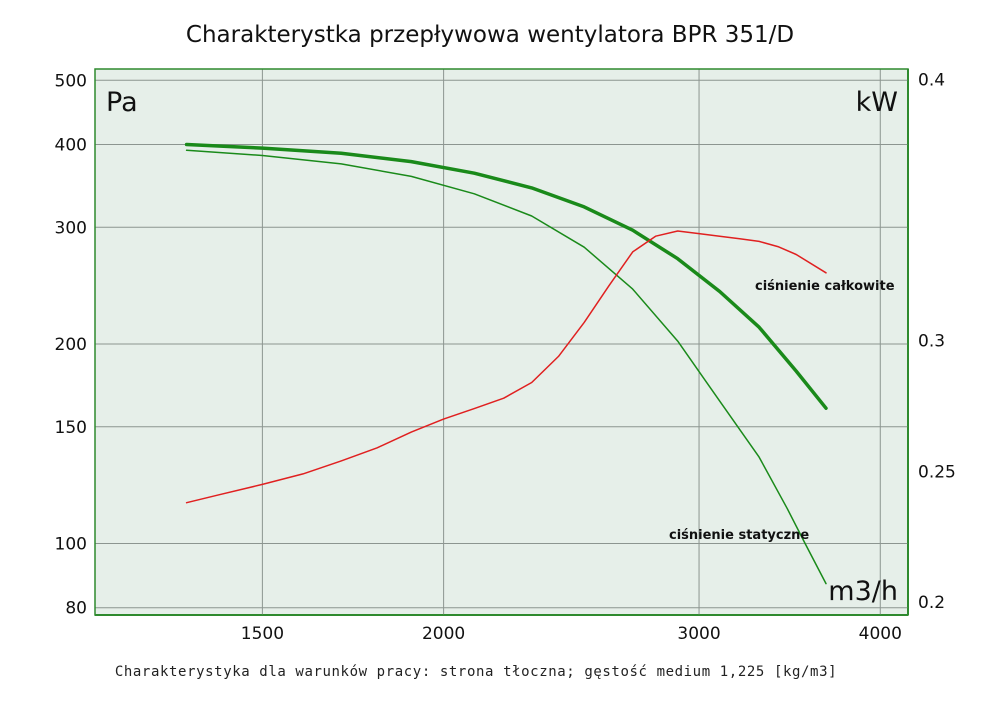 The image size is (1000, 706). Describe the element at coordinates (937, 472) in the screenshot. I see `y-right-tick-label: 0.25` at that location.